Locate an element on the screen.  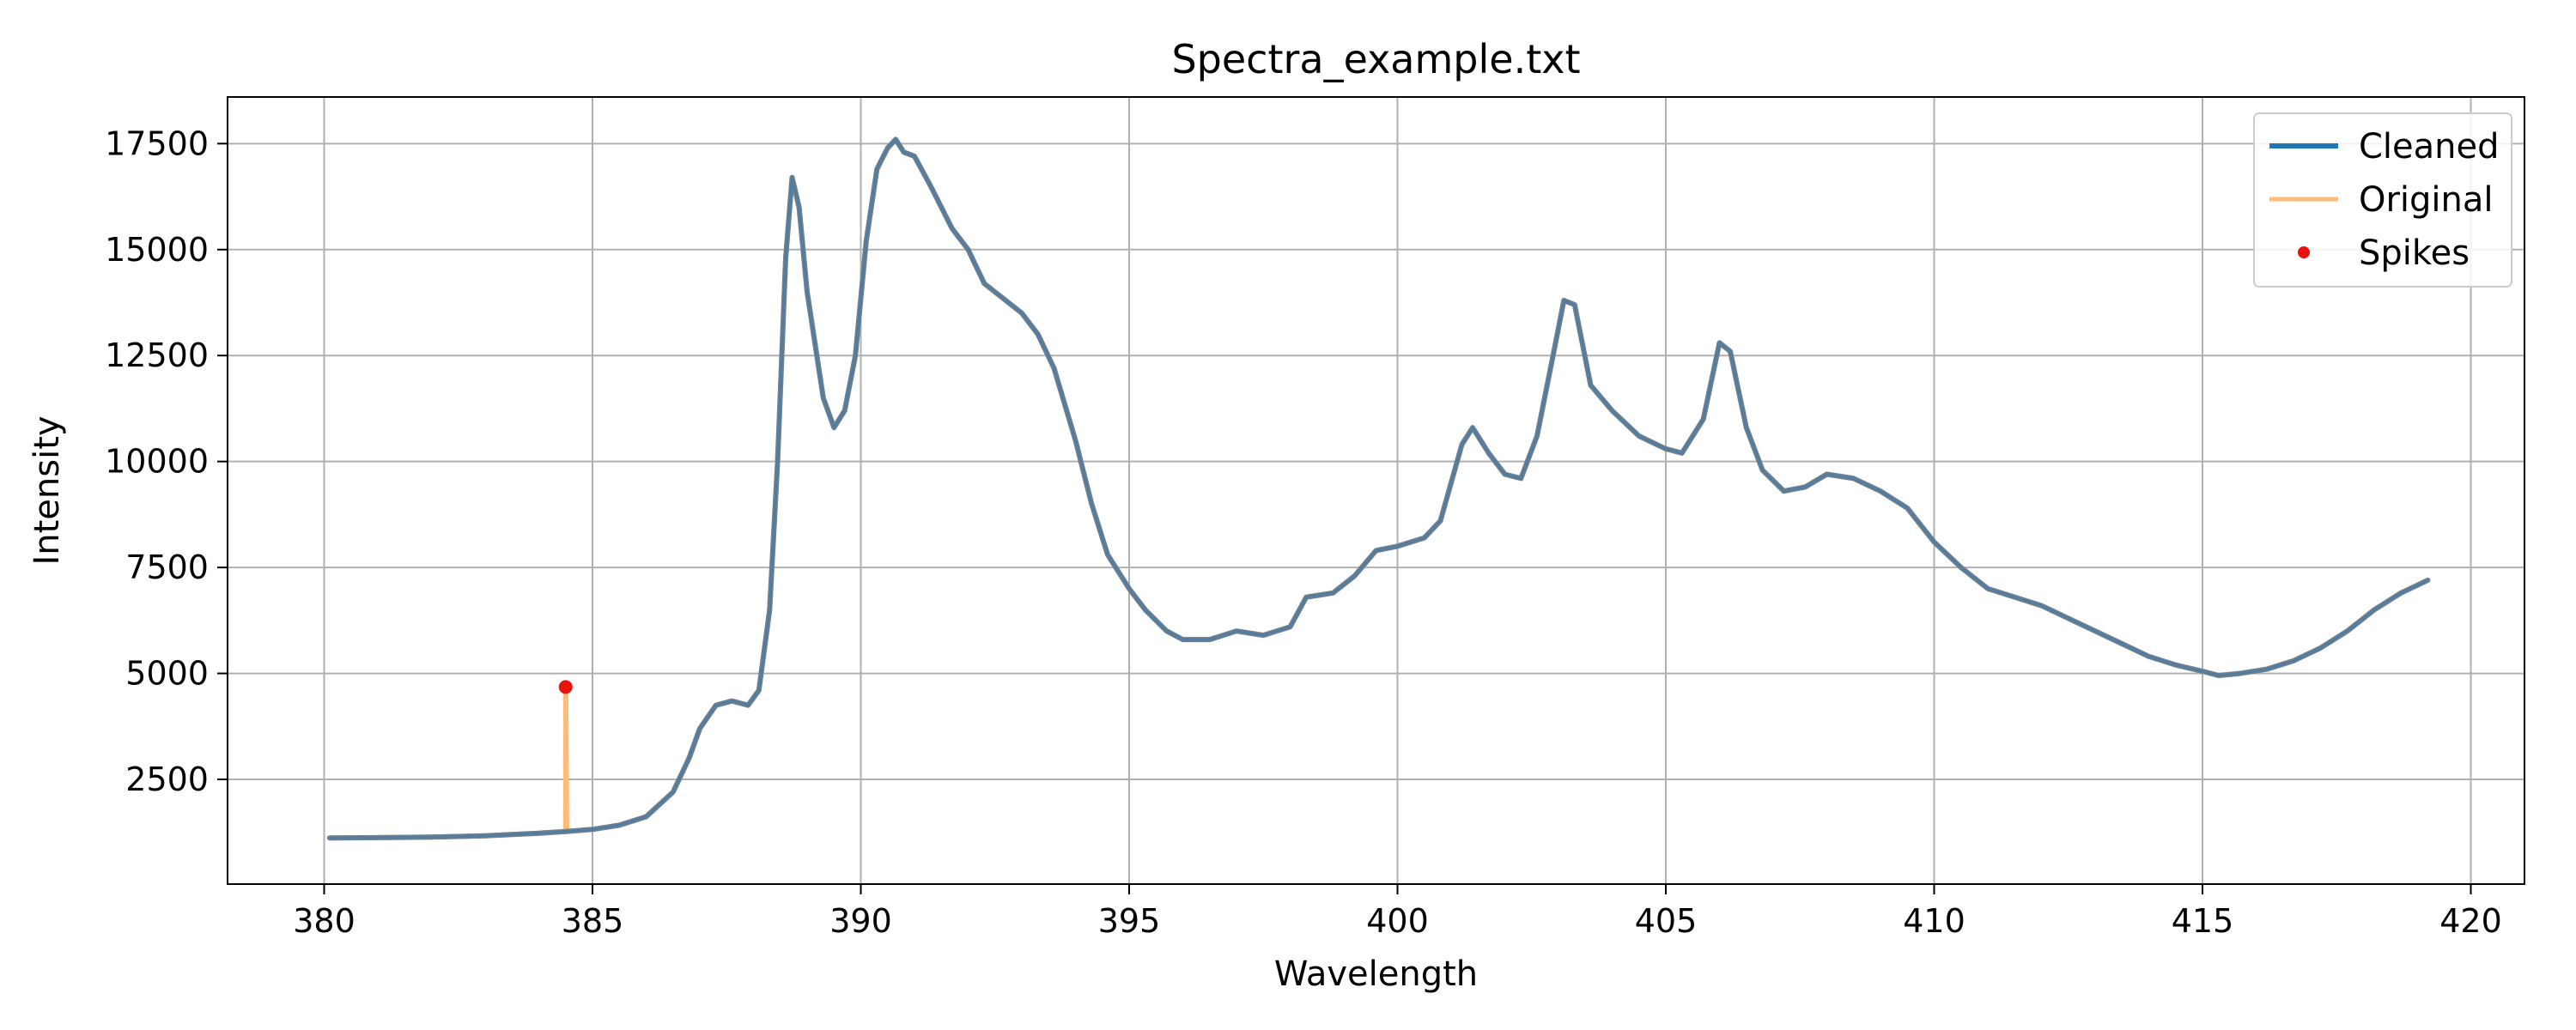
x-tick-label: 410 is located at coordinates (1934, 921).